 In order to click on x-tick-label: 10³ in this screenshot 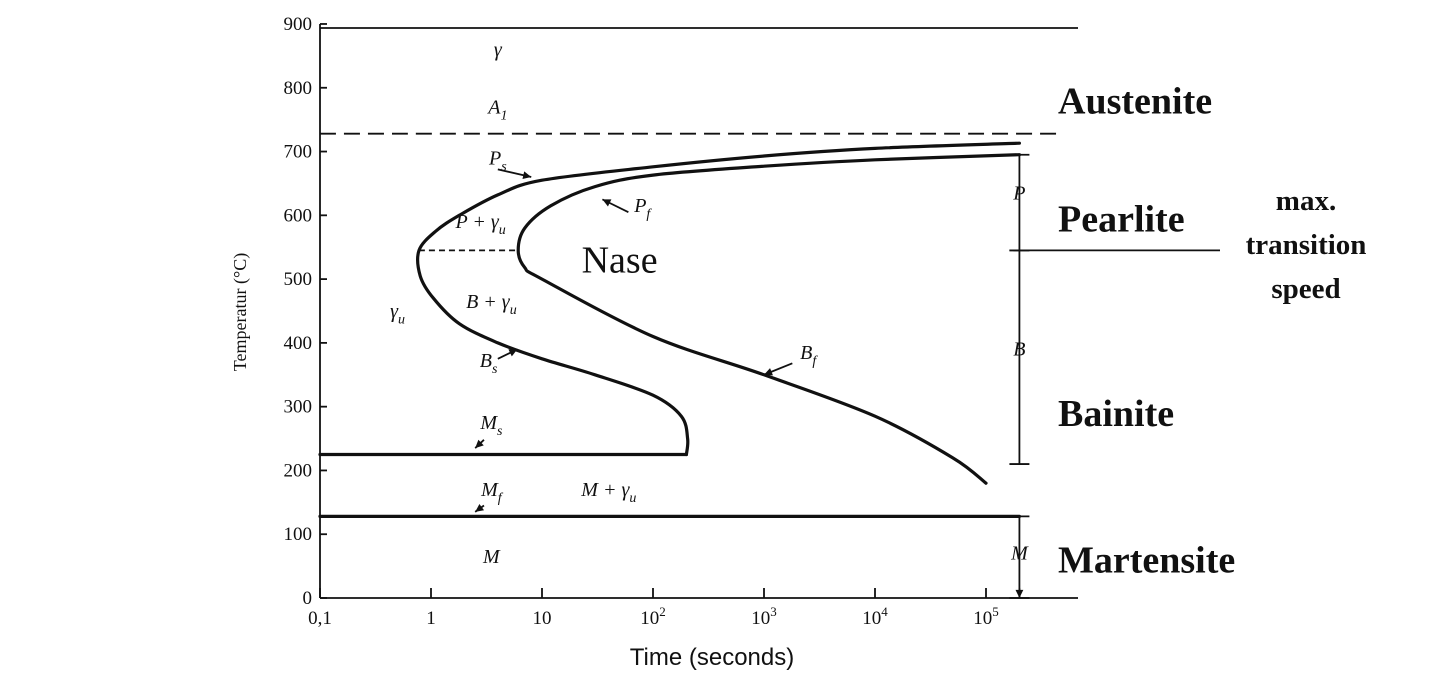, I will do `click(764, 616)`.